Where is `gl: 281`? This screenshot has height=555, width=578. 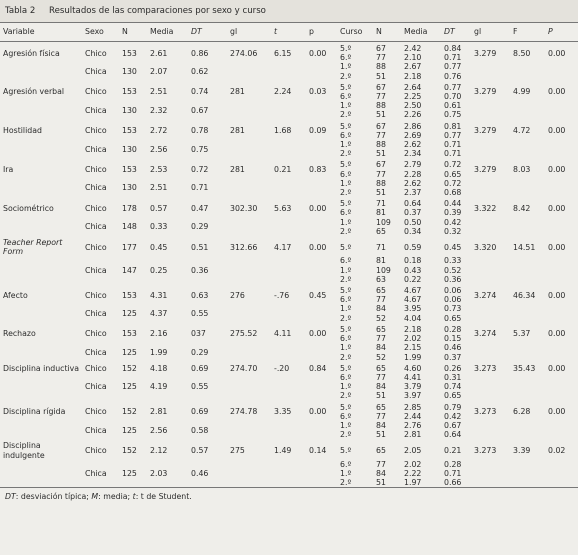 gl: 281 is located at coordinates (237, 131).